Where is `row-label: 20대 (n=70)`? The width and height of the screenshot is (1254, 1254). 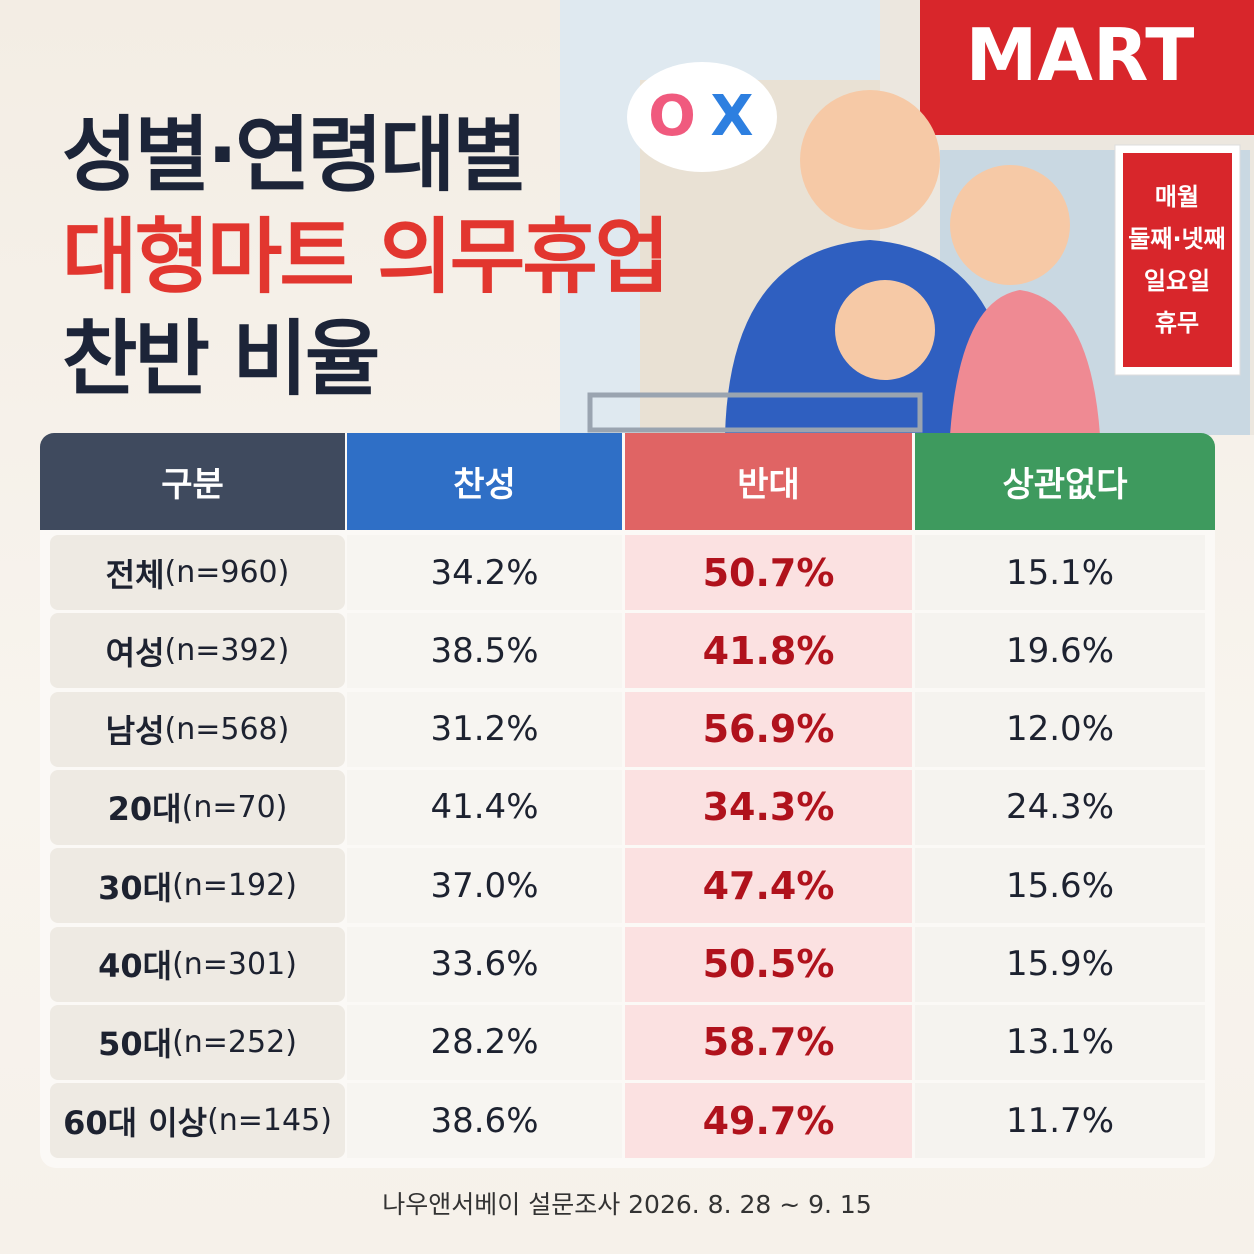 row-label: 20대 (n=70) is located at coordinates (197, 807).